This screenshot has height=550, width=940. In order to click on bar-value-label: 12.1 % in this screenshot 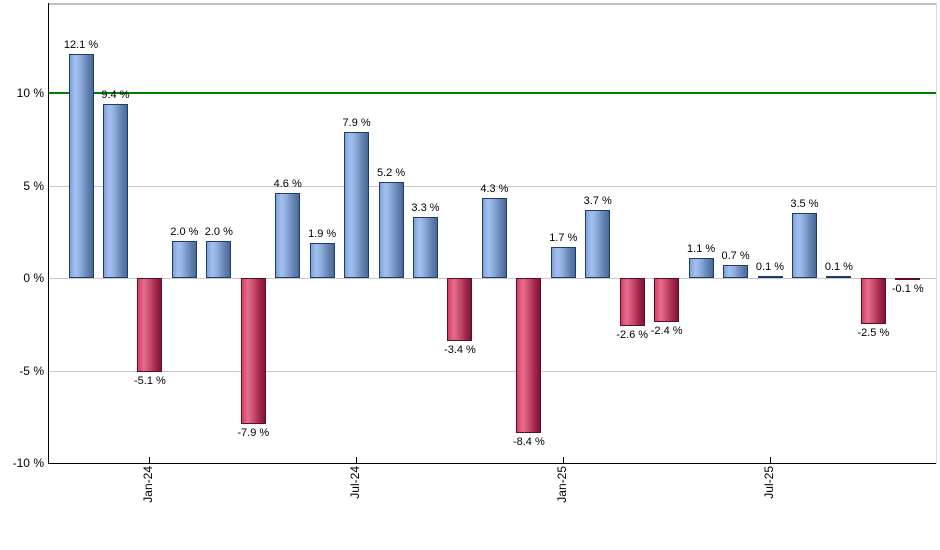, I will do `click(81, 45)`.